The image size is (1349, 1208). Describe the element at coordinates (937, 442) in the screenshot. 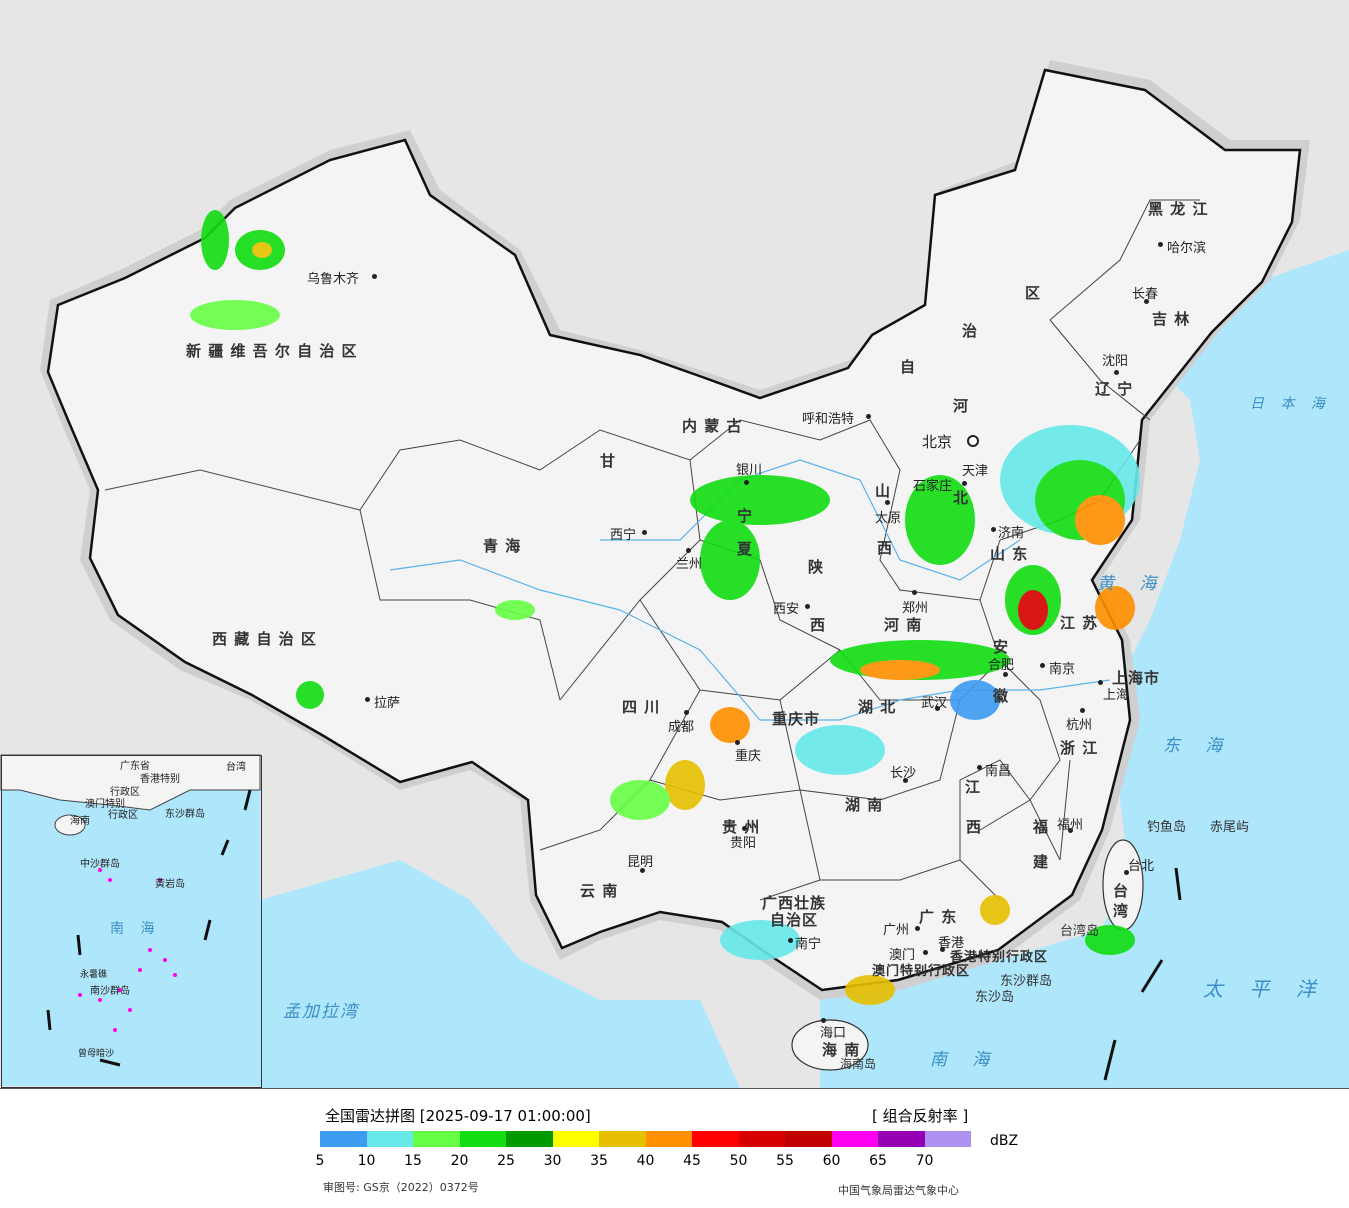

I see `city-label-capital: 北京` at that location.